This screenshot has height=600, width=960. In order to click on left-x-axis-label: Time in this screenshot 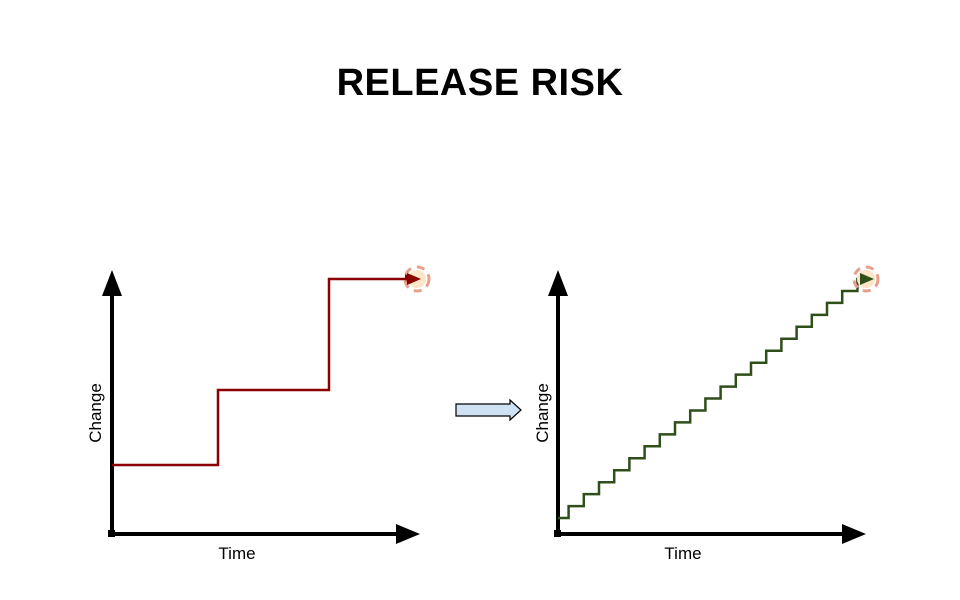, I will do `click(236, 553)`.